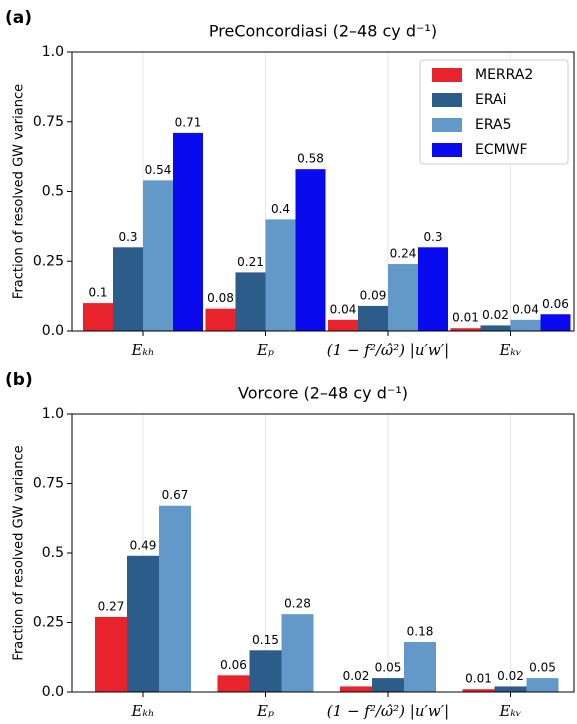 The image size is (577, 724). I want to click on value-label: 0.09, so click(373, 295).